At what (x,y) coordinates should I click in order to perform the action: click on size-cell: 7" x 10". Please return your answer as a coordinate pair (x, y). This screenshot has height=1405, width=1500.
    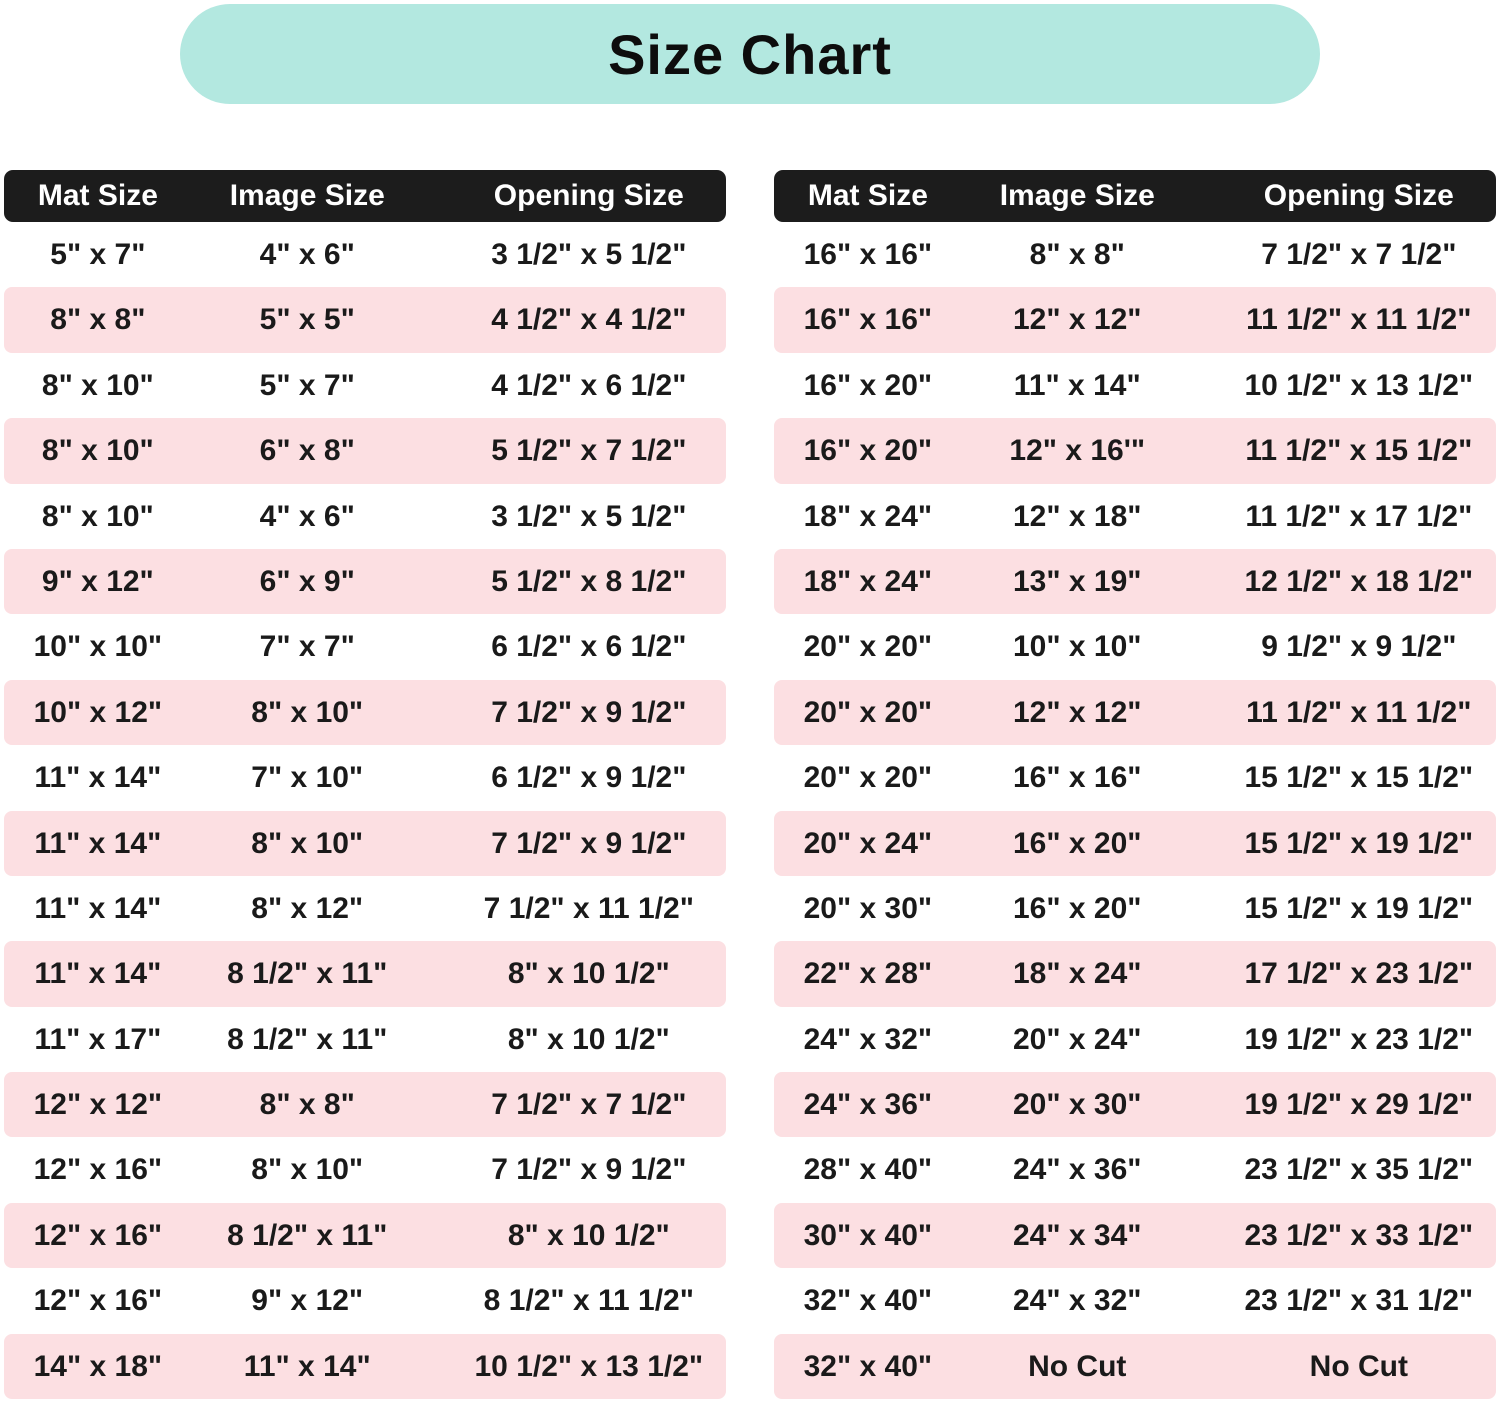
    Looking at the image, I should click on (307, 778).